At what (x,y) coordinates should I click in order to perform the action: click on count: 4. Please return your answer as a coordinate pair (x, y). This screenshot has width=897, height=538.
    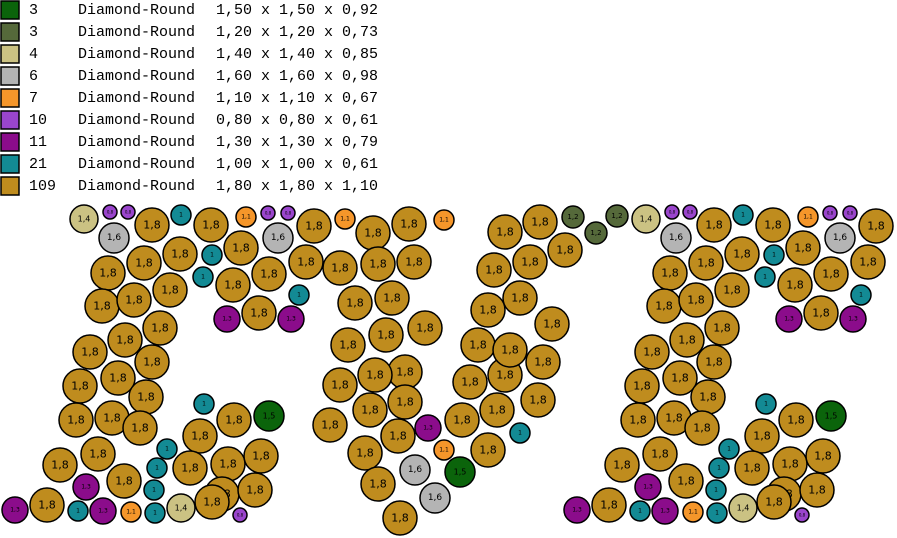
    Looking at the image, I should click on (33, 54).